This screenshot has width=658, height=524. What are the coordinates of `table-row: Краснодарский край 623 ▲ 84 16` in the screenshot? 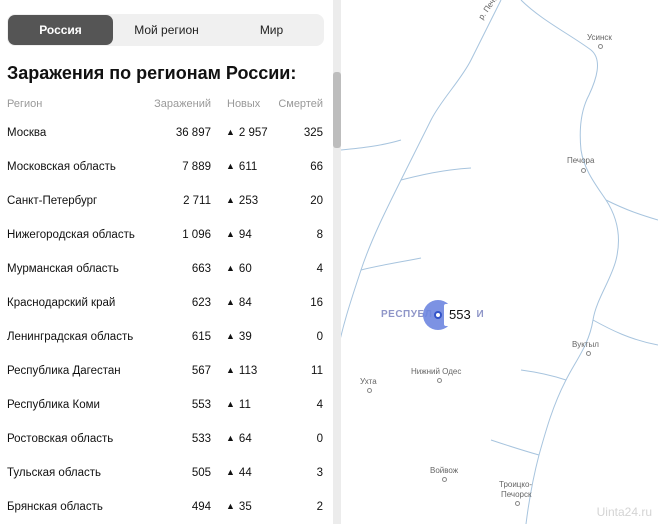 It's located at (166, 310).